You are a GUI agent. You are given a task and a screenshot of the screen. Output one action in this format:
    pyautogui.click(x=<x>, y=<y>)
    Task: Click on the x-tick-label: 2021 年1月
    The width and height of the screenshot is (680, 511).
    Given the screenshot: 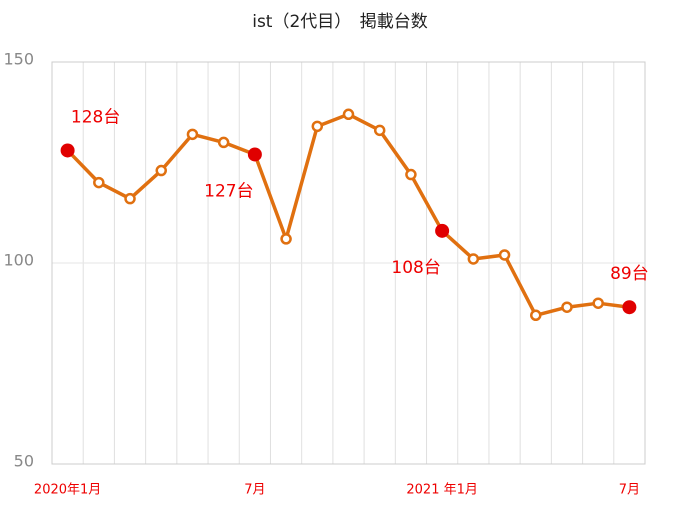 What is the action you would take?
    pyautogui.click(x=442, y=490)
    